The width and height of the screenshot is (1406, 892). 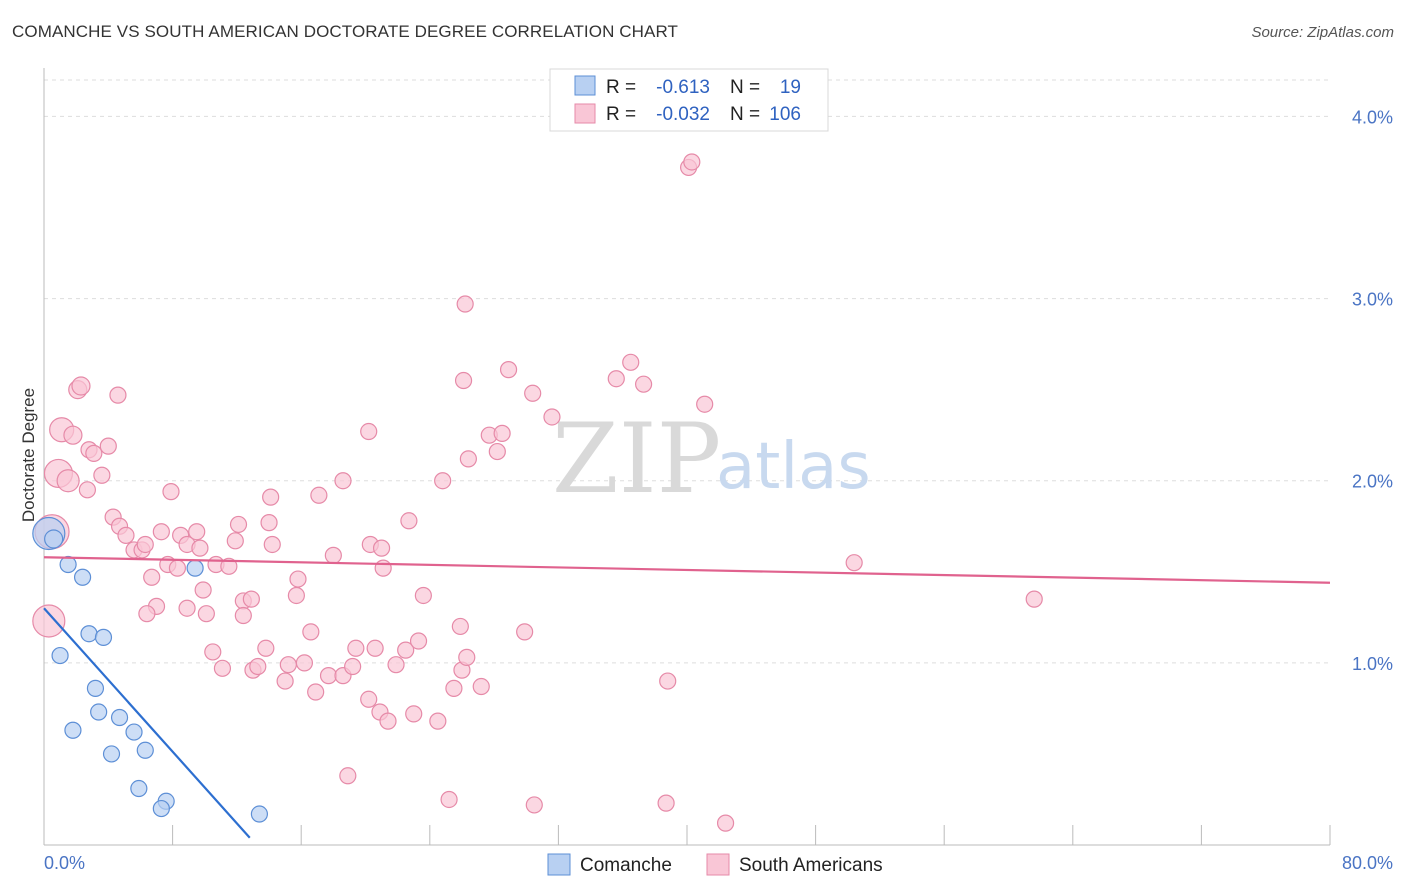 I want to click on y-tick-label-1: 2.0%, so click(x=1372, y=482).